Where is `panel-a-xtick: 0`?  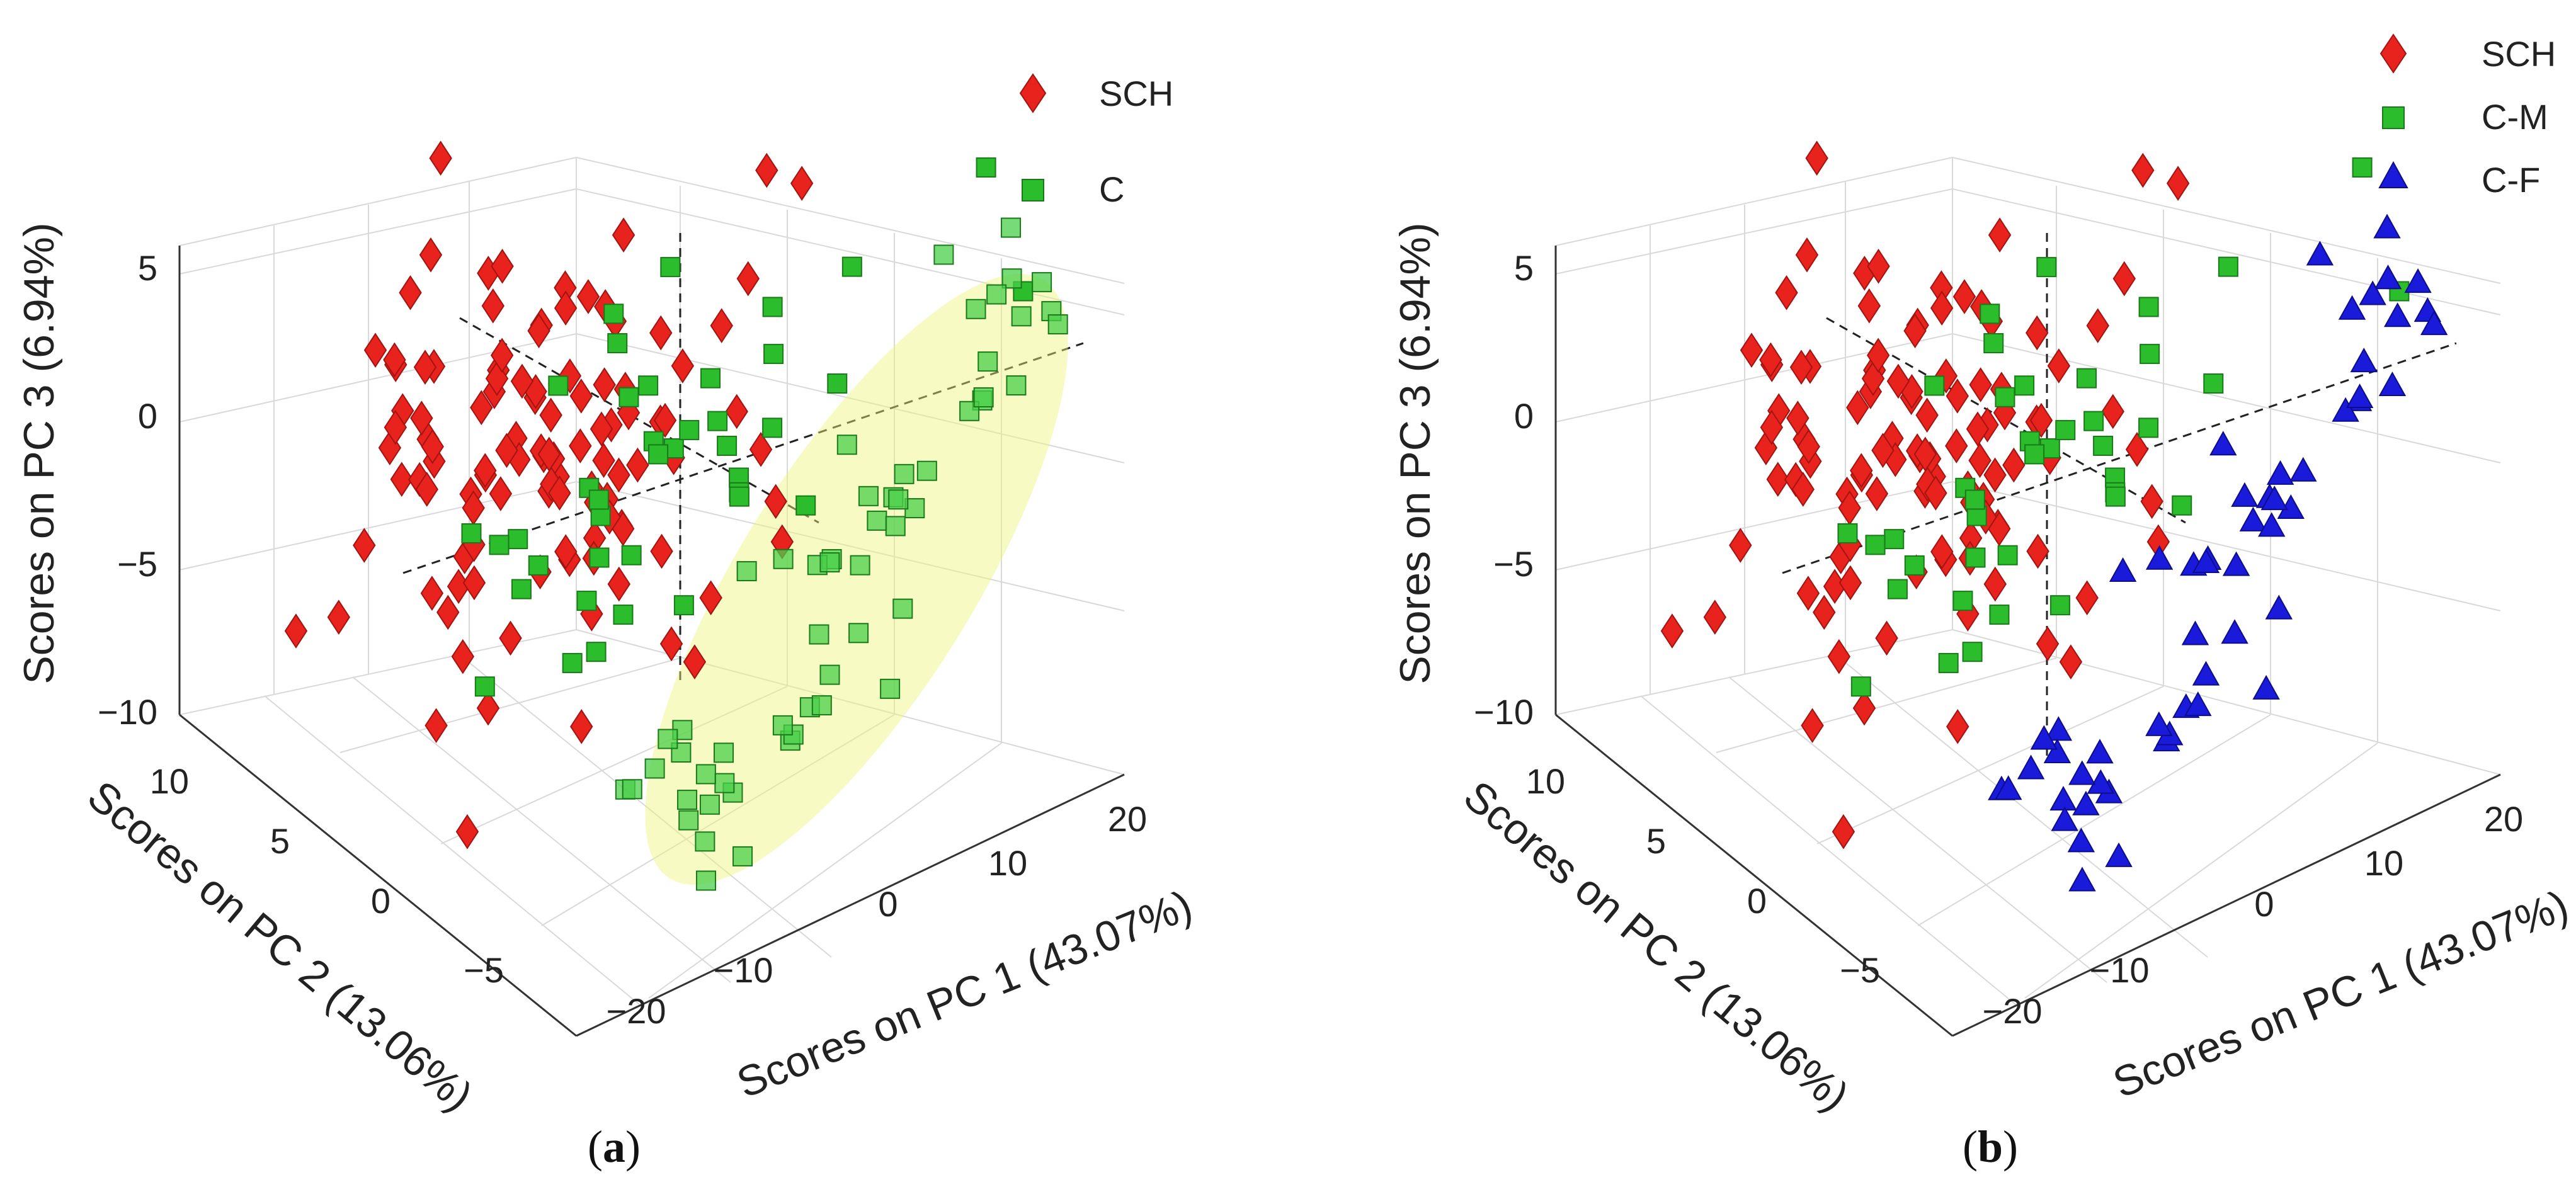
panel-a-xtick: 0 is located at coordinates (888, 904).